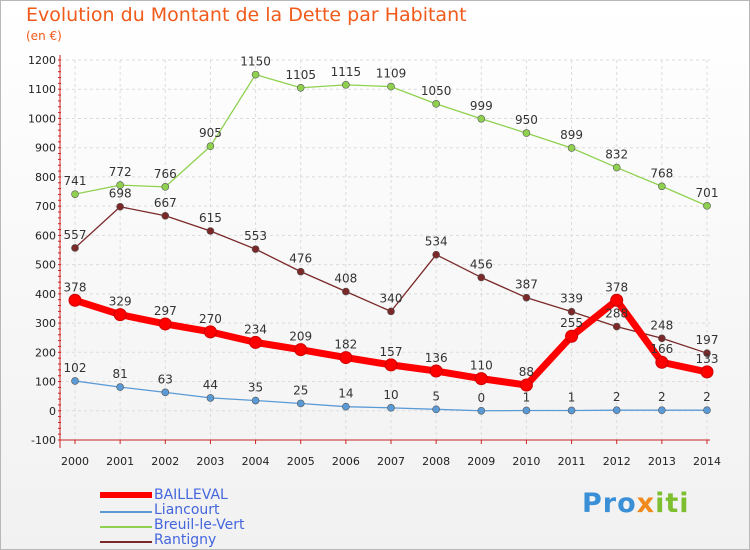 The height and width of the screenshot is (550, 750). What do you see at coordinates (345, 345) in the screenshot?
I see `data-label-bailleval: 182` at bounding box center [345, 345].